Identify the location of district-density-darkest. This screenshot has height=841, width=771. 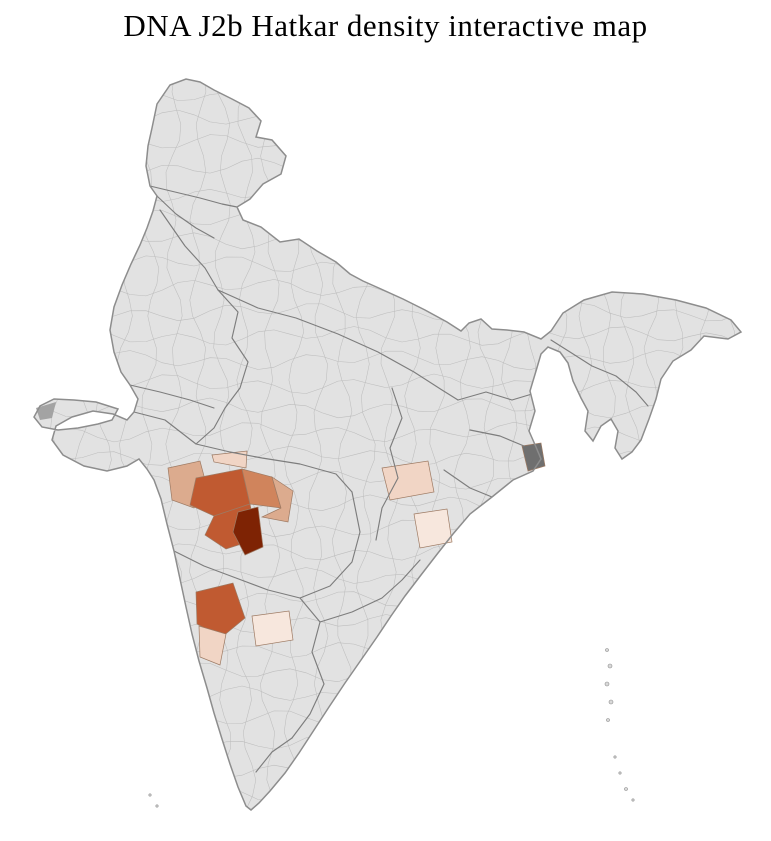
(248, 531).